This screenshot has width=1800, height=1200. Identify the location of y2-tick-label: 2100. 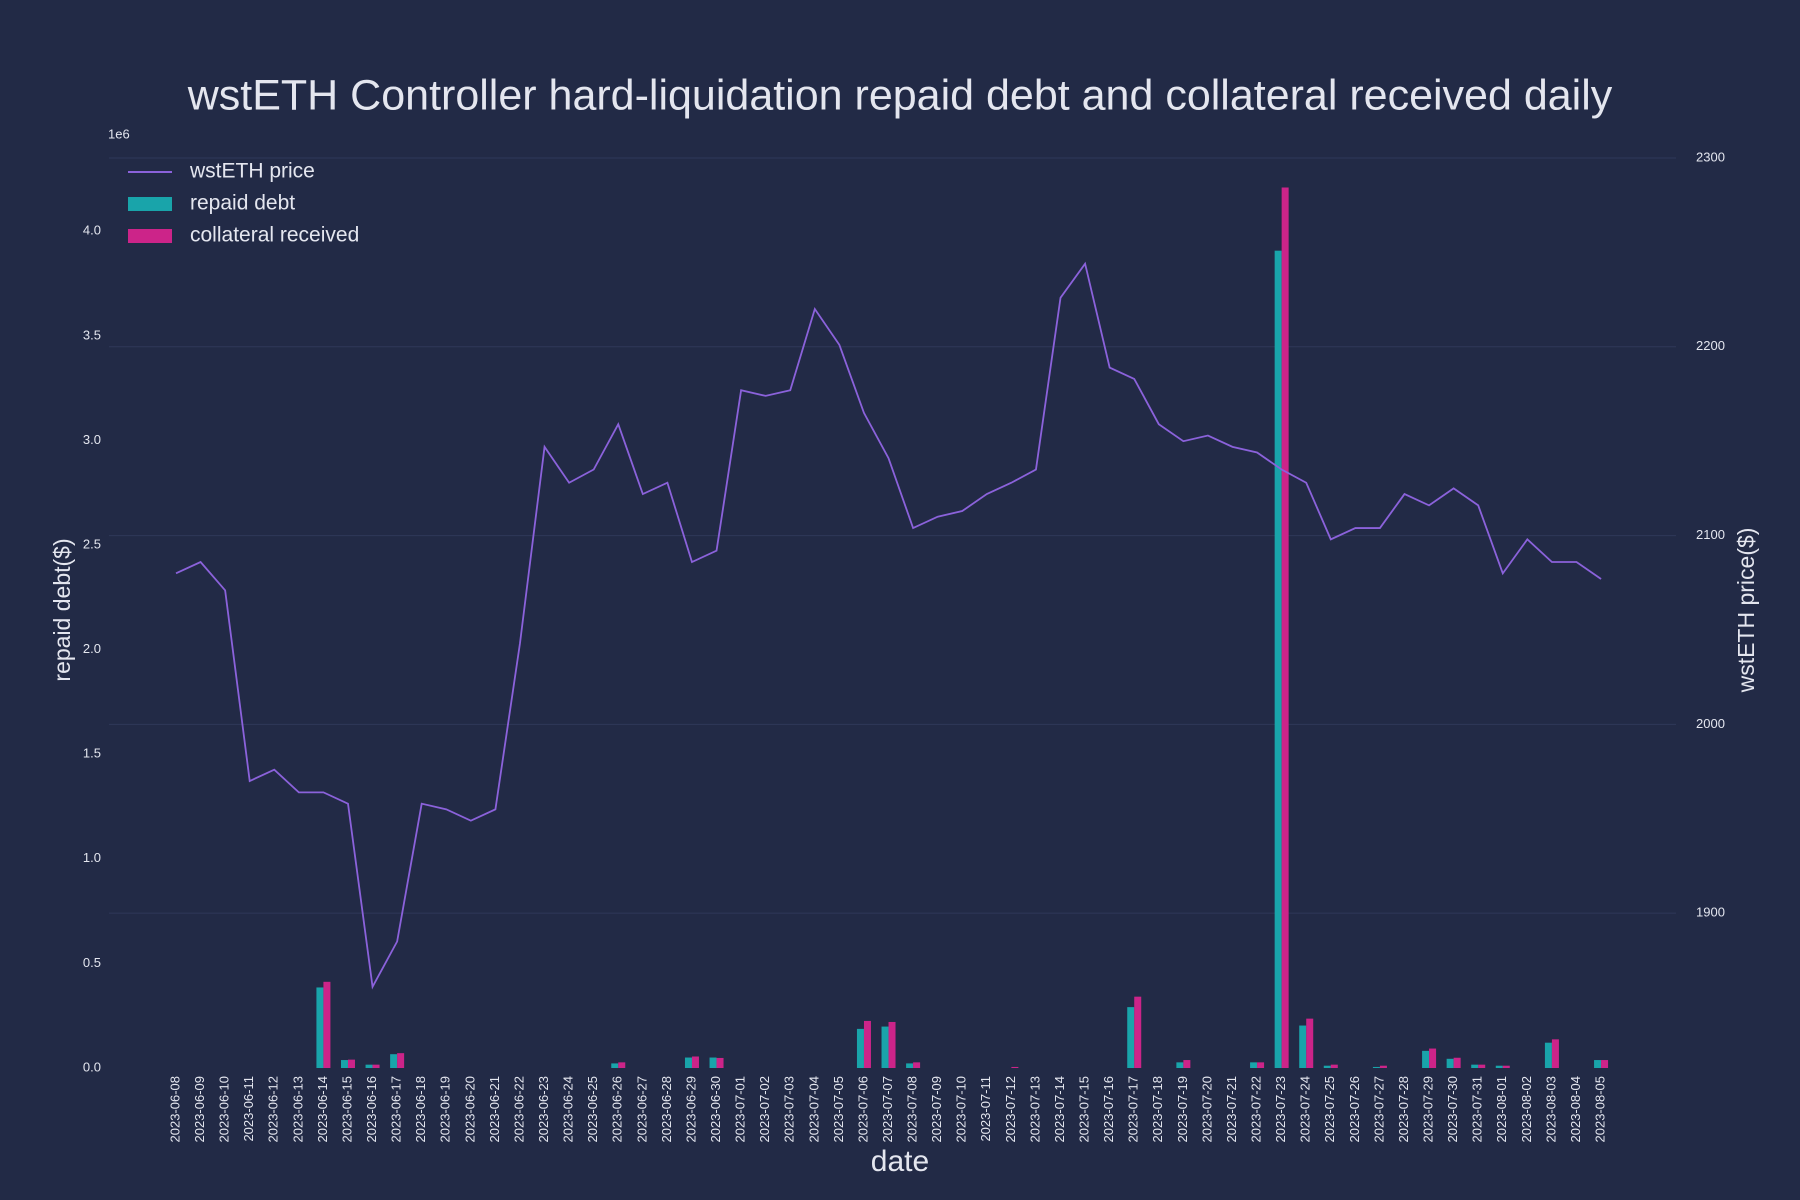
(1710, 534).